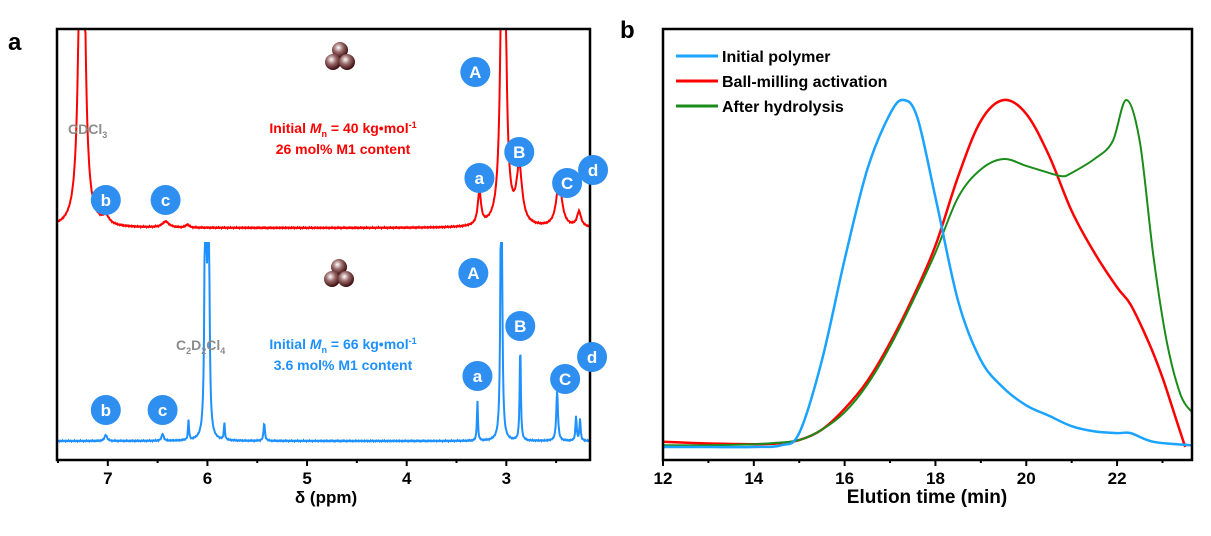 This screenshot has width=1211, height=536. Describe the element at coordinates (844, 478) in the screenshot. I see `x-tick-label: 16` at that location.